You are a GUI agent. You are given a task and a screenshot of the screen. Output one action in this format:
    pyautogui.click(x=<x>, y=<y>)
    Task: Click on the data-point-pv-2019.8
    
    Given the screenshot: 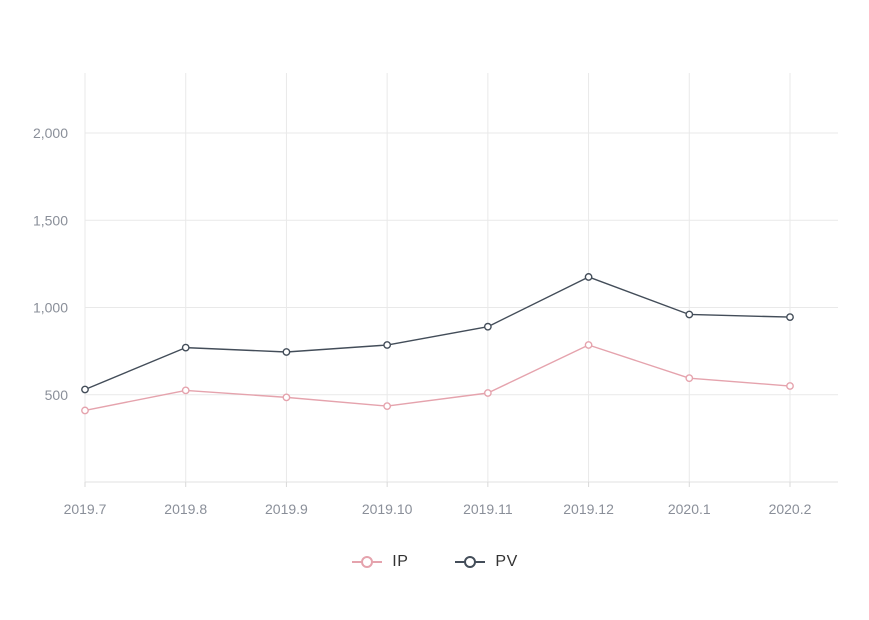 What is the action you would take?
    pyautogui.click(x=185, y=347)
    